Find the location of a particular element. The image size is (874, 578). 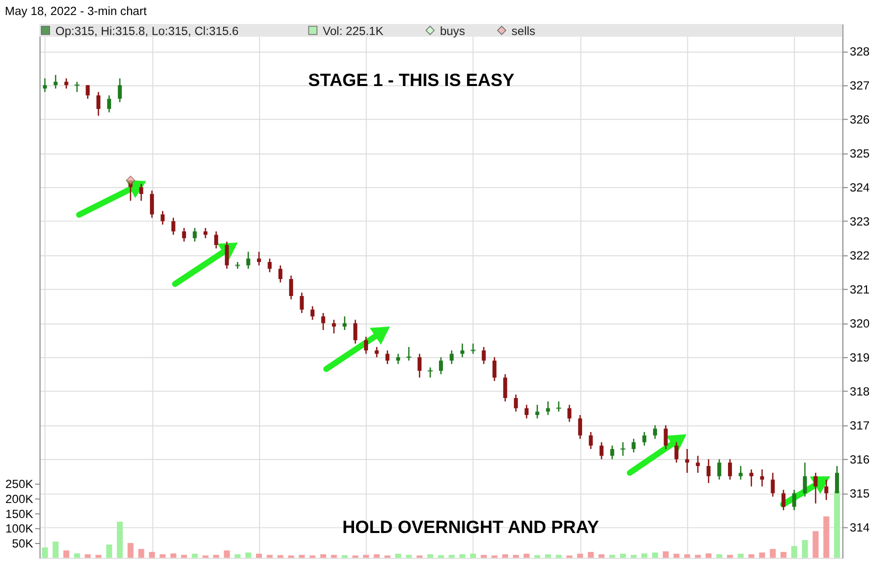

y2-tick-label: 150K is located at coordinates (19, 513).